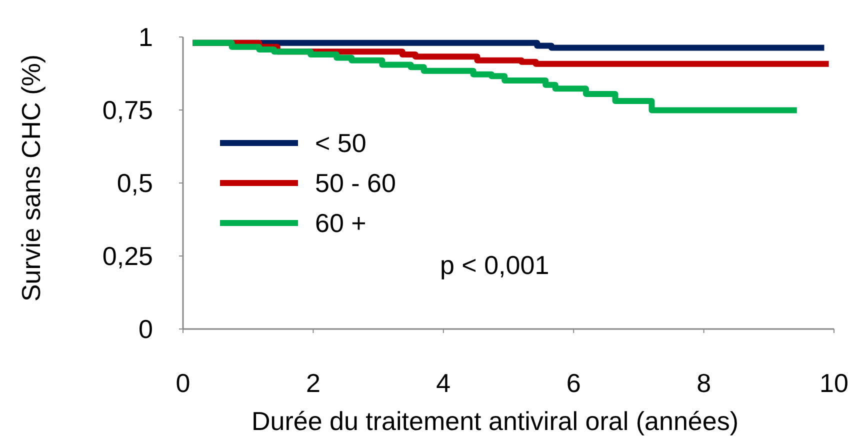  Describe the element at coordinates (834, 383) in the screenshot. I see `x-tick-label: 10` at that location.